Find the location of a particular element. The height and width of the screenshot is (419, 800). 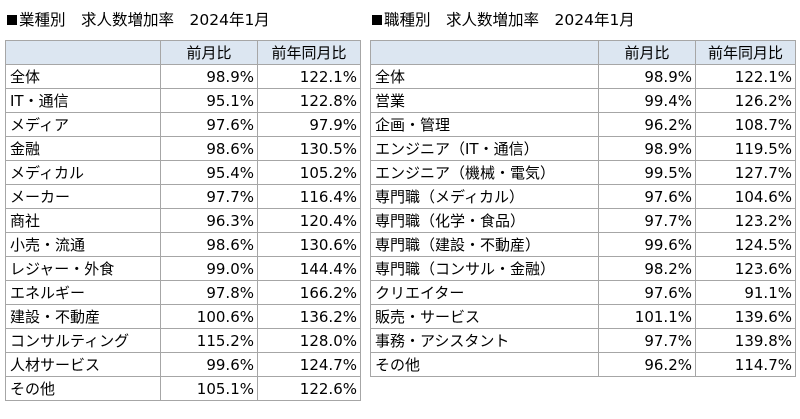

row-label: コンサルティング is located at coordinates (83, 340).